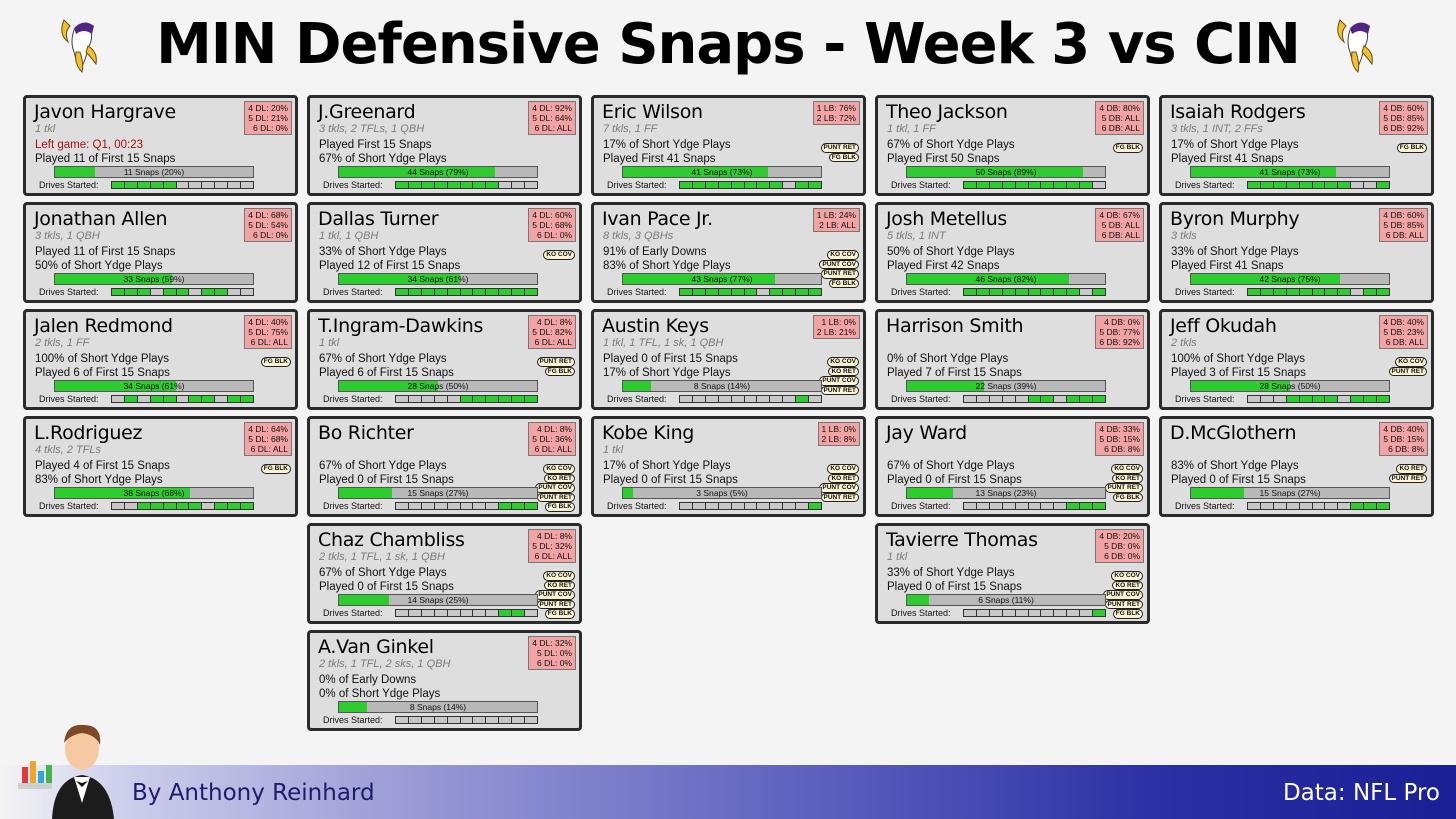  I want to click on personnel-pct: 5 DB: 77%, so click(1119, 332).